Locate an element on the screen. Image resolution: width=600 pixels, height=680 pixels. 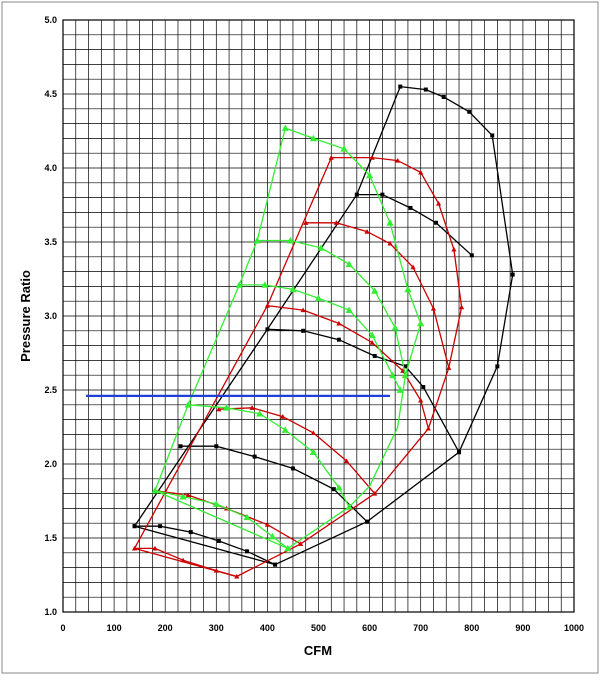
x-tick-label: 0 is located at coordinates (62, 628).